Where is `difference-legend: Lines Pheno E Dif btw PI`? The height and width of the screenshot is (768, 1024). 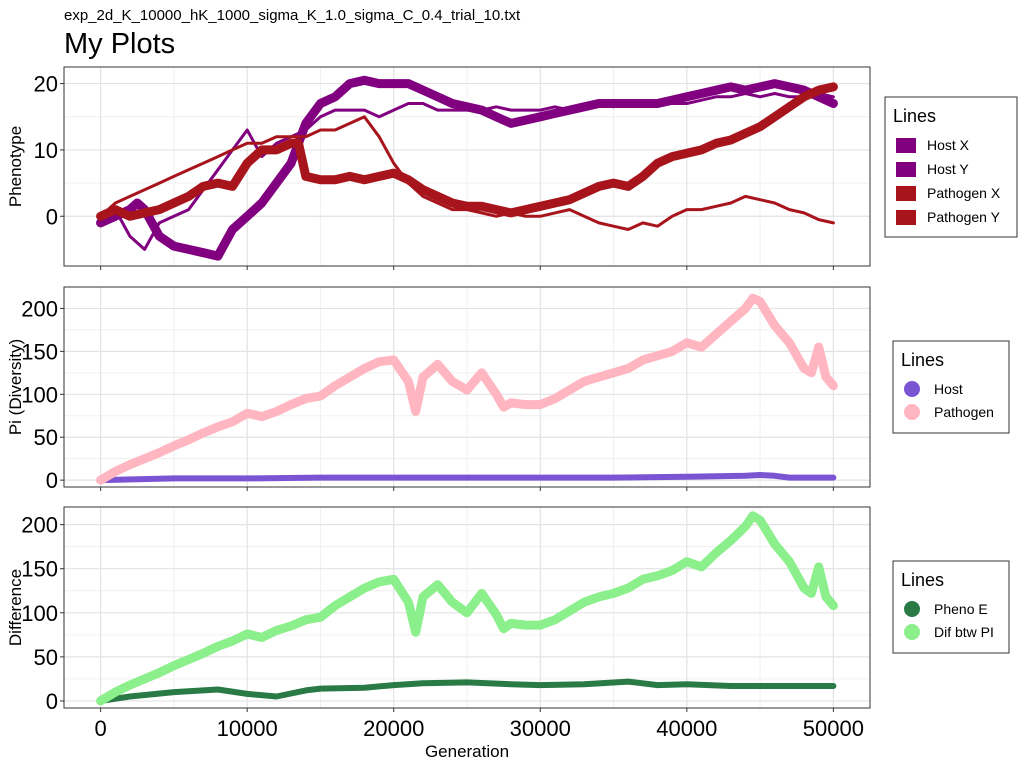 difference-legend: Lines Pheno E Dif btw PI is located at coordinates (951, 607).